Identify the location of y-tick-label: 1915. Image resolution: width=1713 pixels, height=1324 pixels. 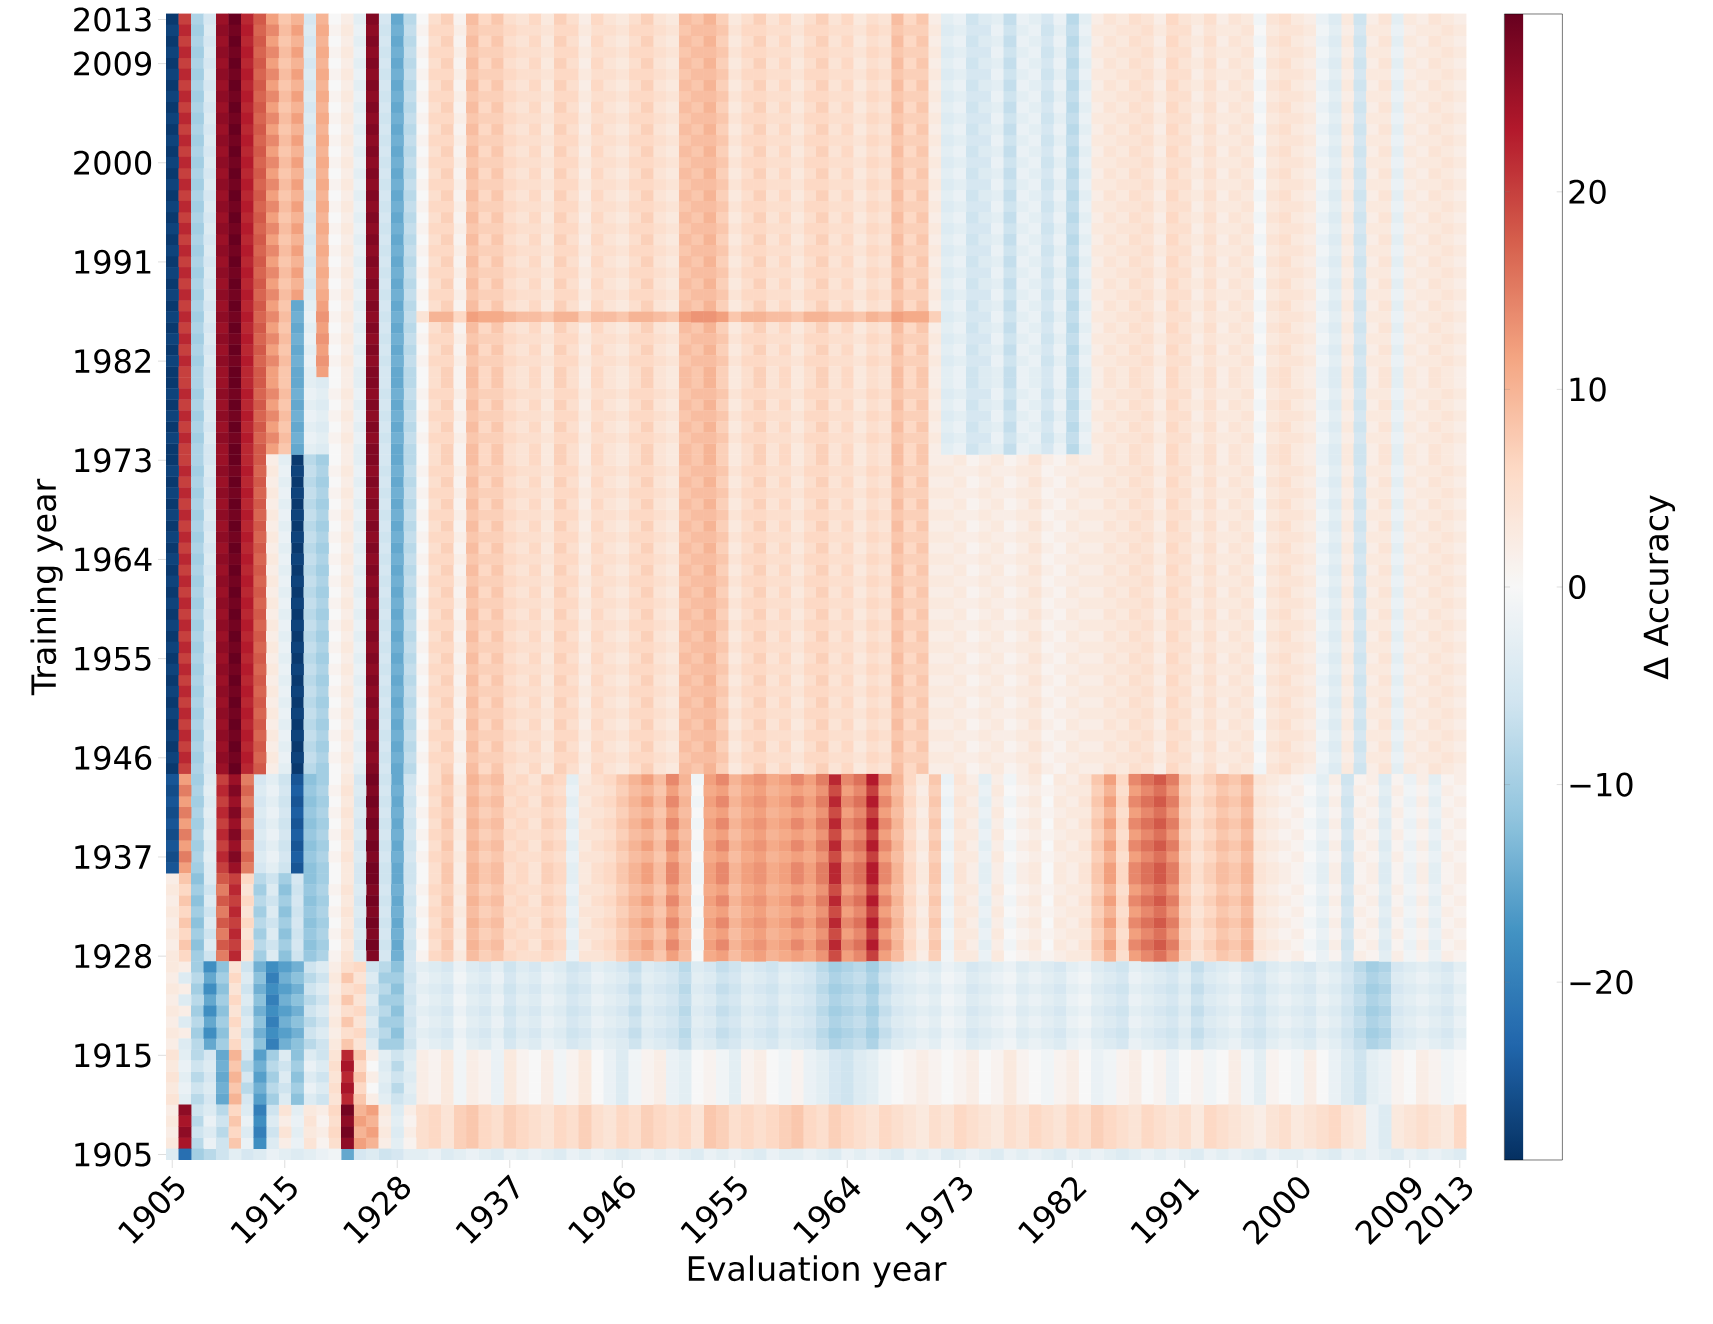
(113, 1055).